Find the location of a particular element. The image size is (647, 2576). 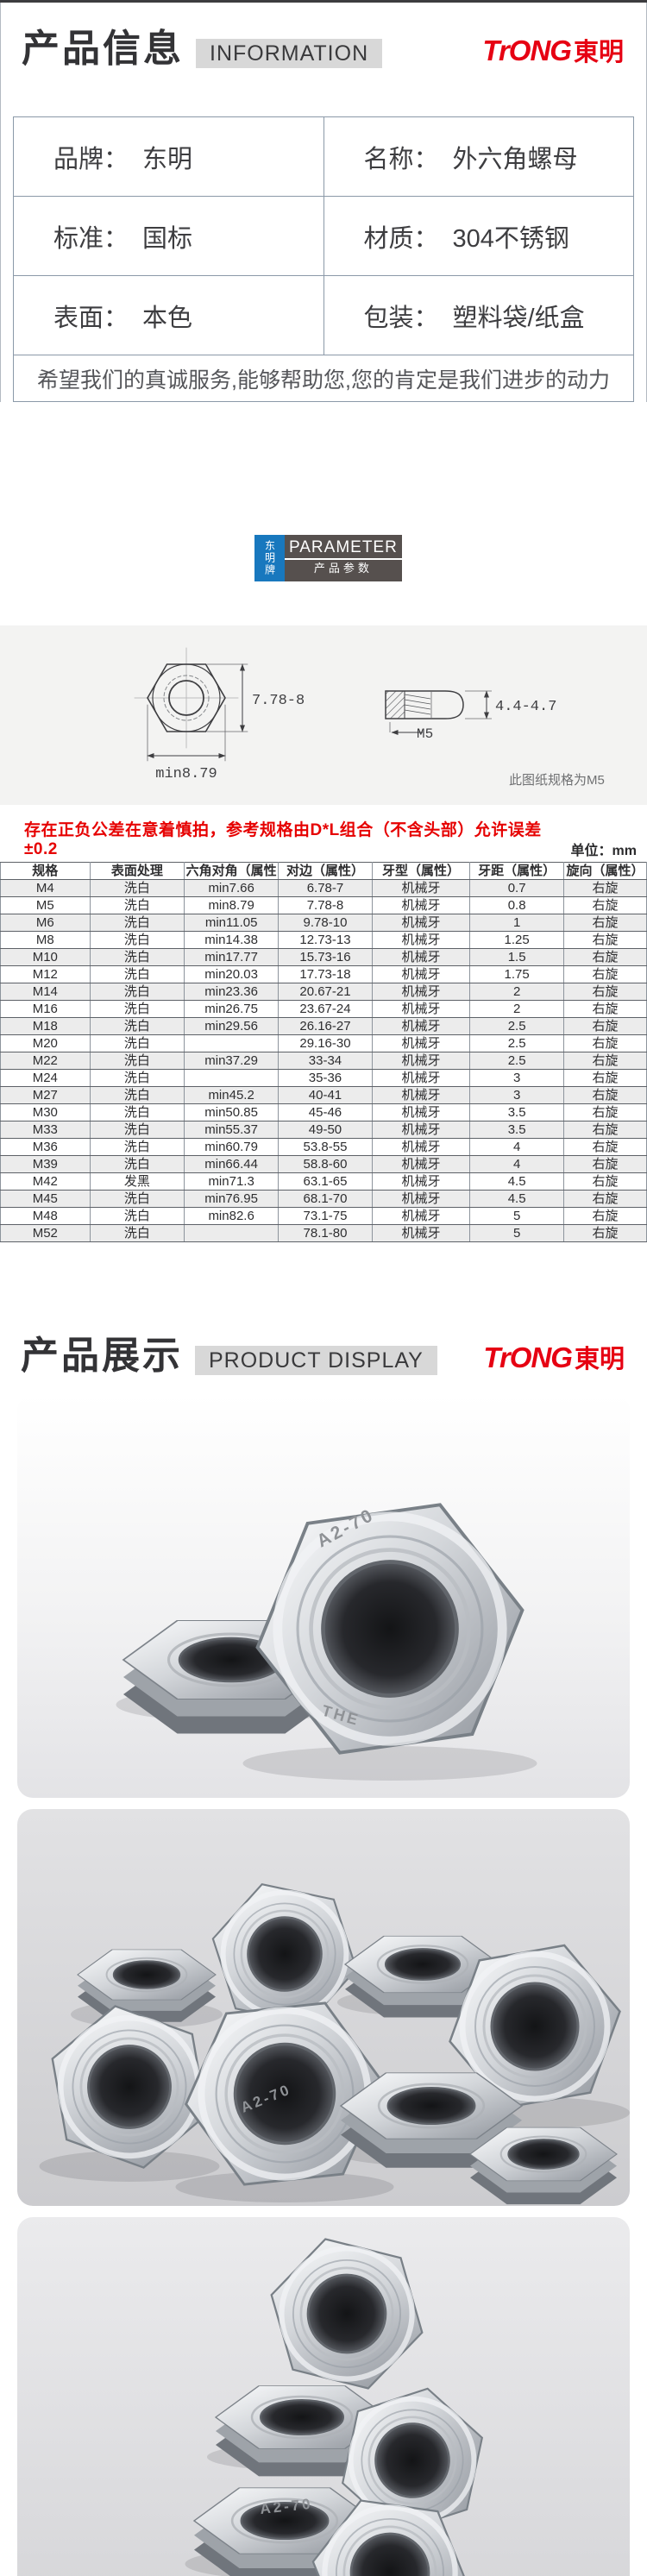

spec-cell-corner: min60.79 is located at coordinates (232, 1147).